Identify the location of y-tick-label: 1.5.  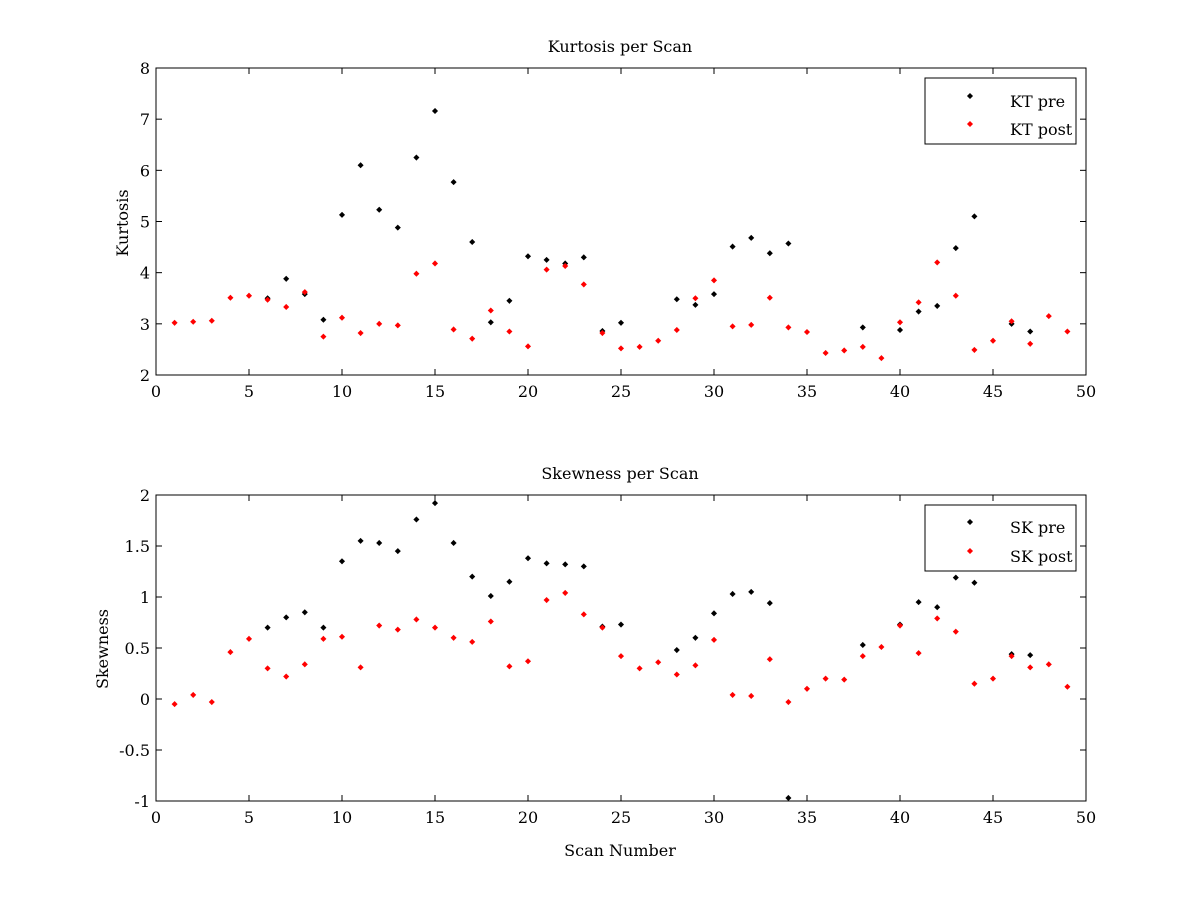
(137, 546).